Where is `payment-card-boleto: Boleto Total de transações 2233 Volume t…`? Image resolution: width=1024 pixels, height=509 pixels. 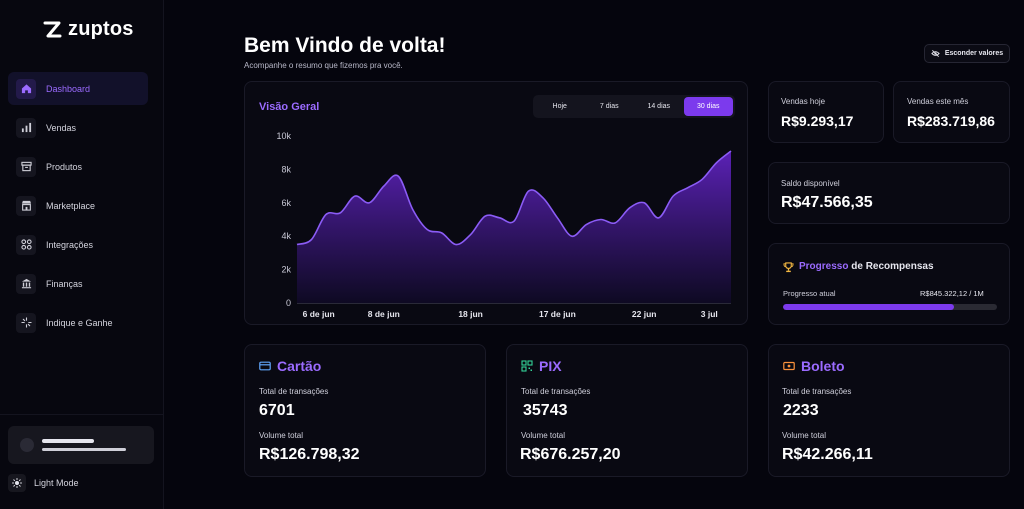
payment-card-boleto: Boleto Total de transações 2233 Volume t… is located at coordinates (889, 410).